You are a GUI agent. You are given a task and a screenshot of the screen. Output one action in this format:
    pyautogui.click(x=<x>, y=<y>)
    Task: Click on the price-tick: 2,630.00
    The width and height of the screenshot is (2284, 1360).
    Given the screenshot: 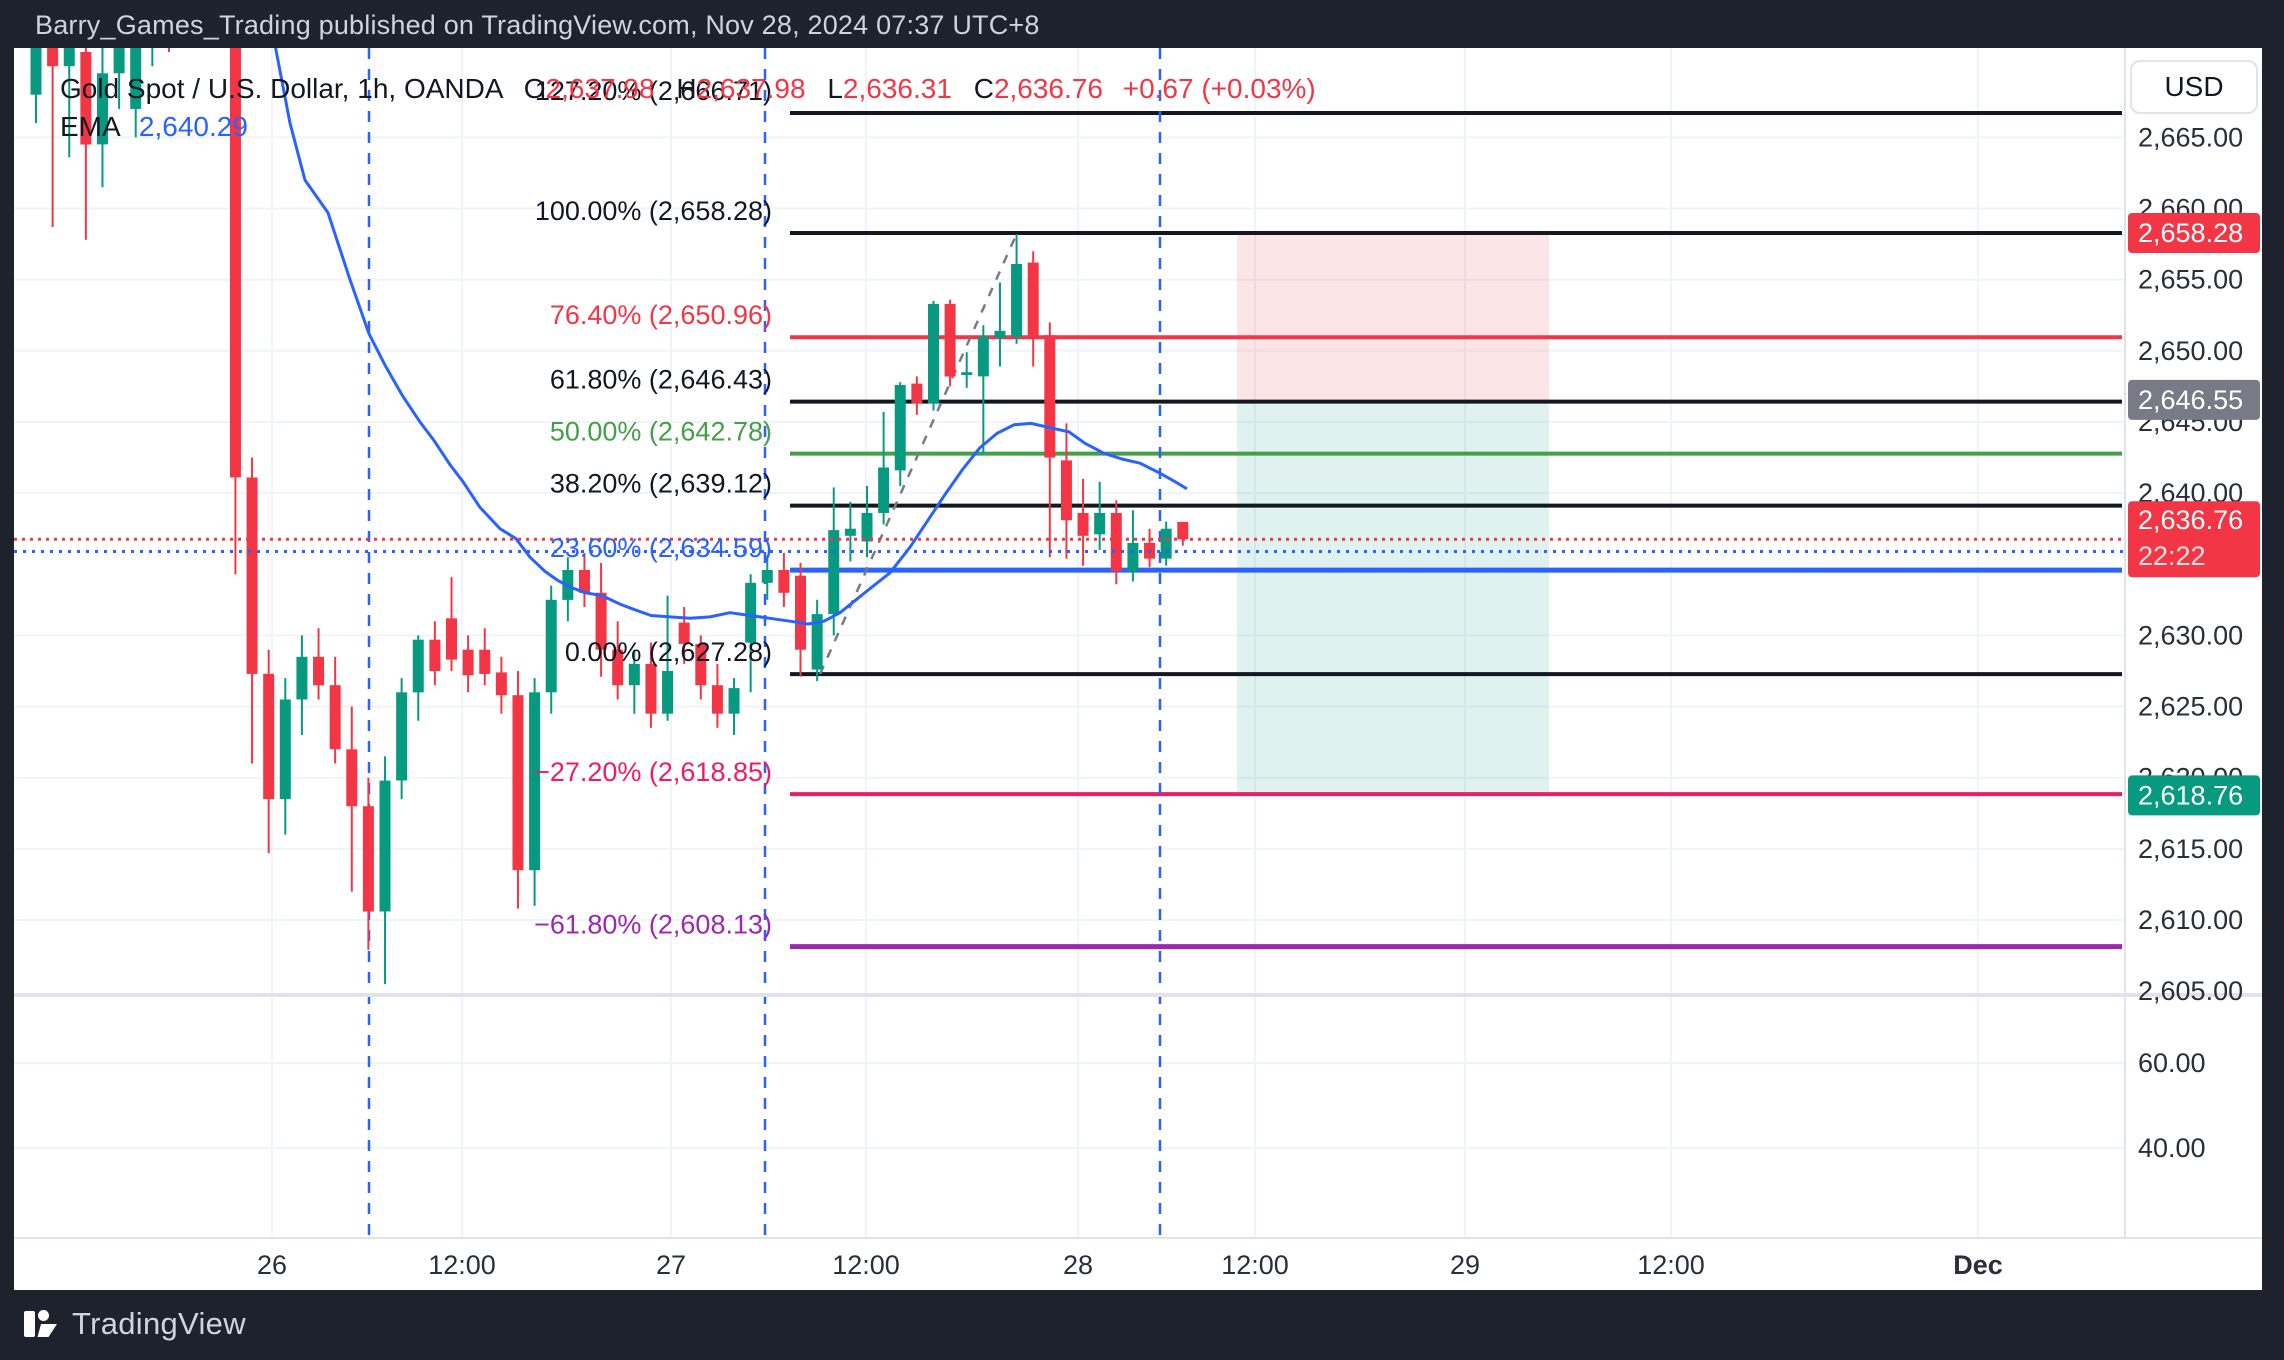 What is the action you would take?
    pyautogui.click(x=2190, y=635)
    